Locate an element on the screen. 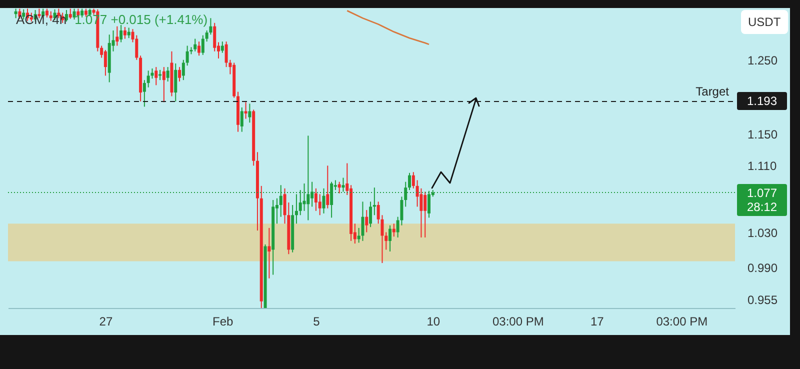  annotation: Target is located at coordinates (713, 91).